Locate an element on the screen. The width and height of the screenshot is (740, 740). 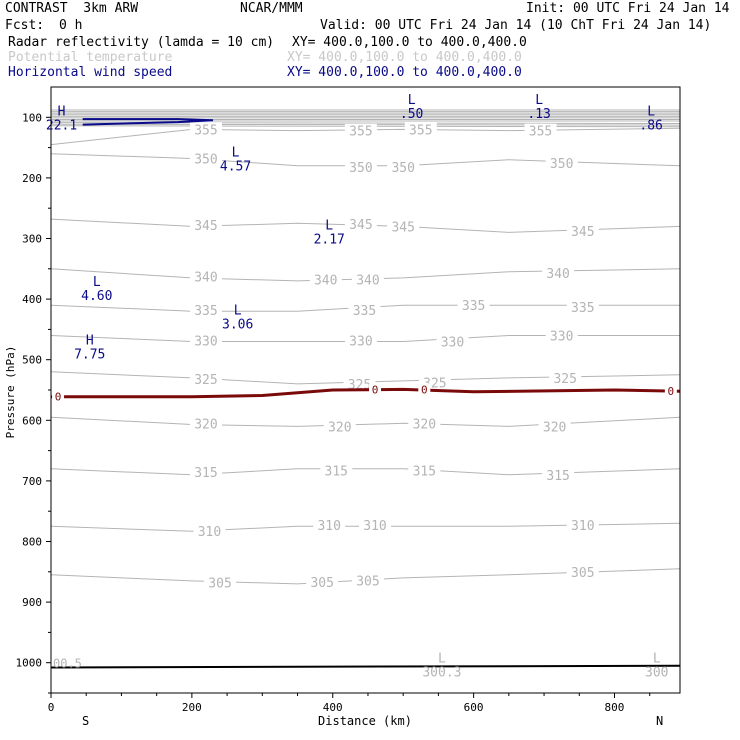
extremum-value: 22.1 is located at coordinates (61, 125).